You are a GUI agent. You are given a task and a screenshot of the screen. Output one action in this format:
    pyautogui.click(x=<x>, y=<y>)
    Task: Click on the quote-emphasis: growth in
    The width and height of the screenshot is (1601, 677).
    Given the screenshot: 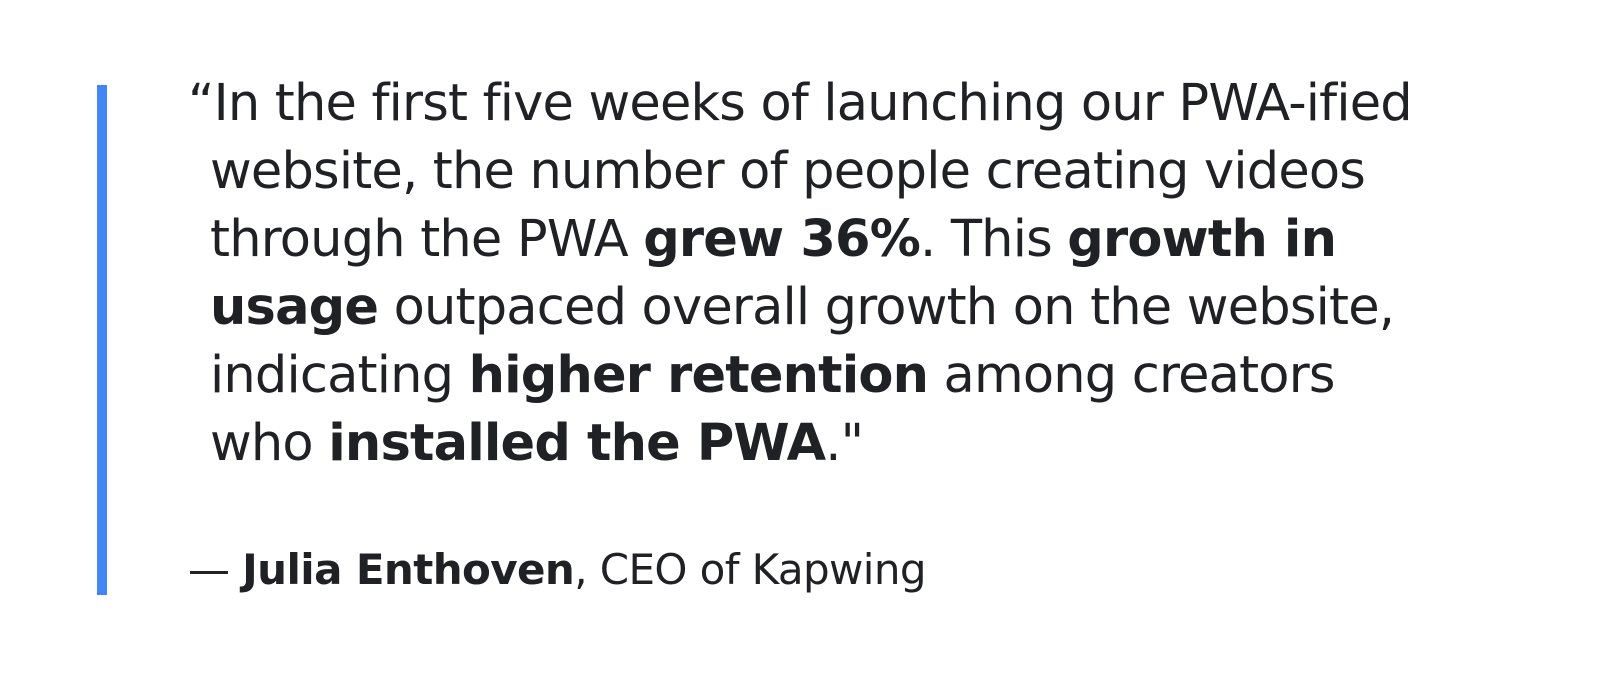 What is the action you would take?
    pyautogui.click(x=1202, y=239)
    